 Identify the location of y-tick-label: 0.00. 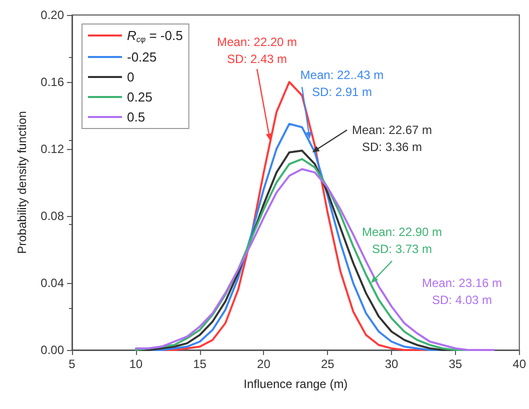
(52, 350).